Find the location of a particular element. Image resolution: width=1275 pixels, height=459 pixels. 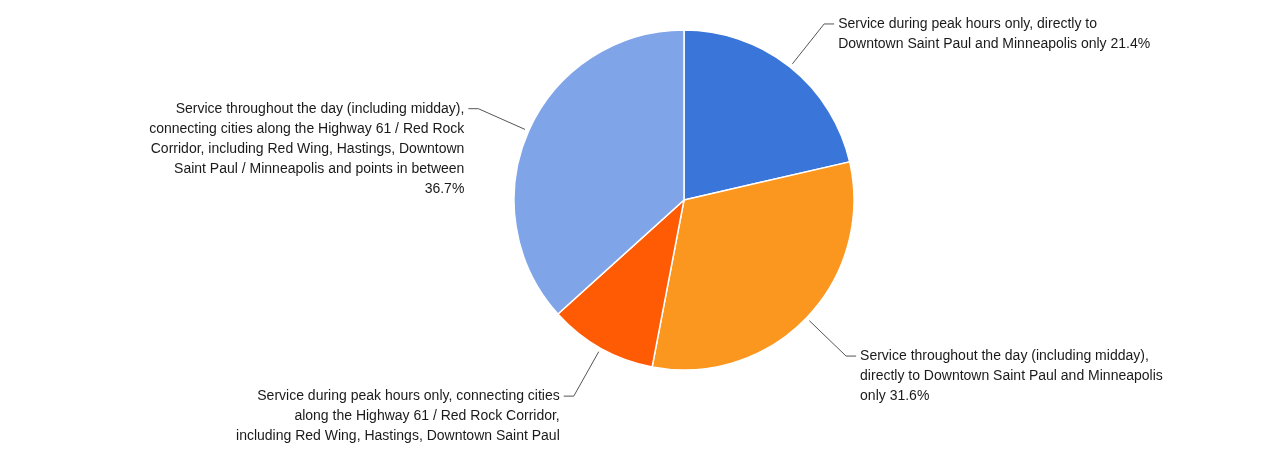

data-label: 36.7% is located at coordinates (444, 187).